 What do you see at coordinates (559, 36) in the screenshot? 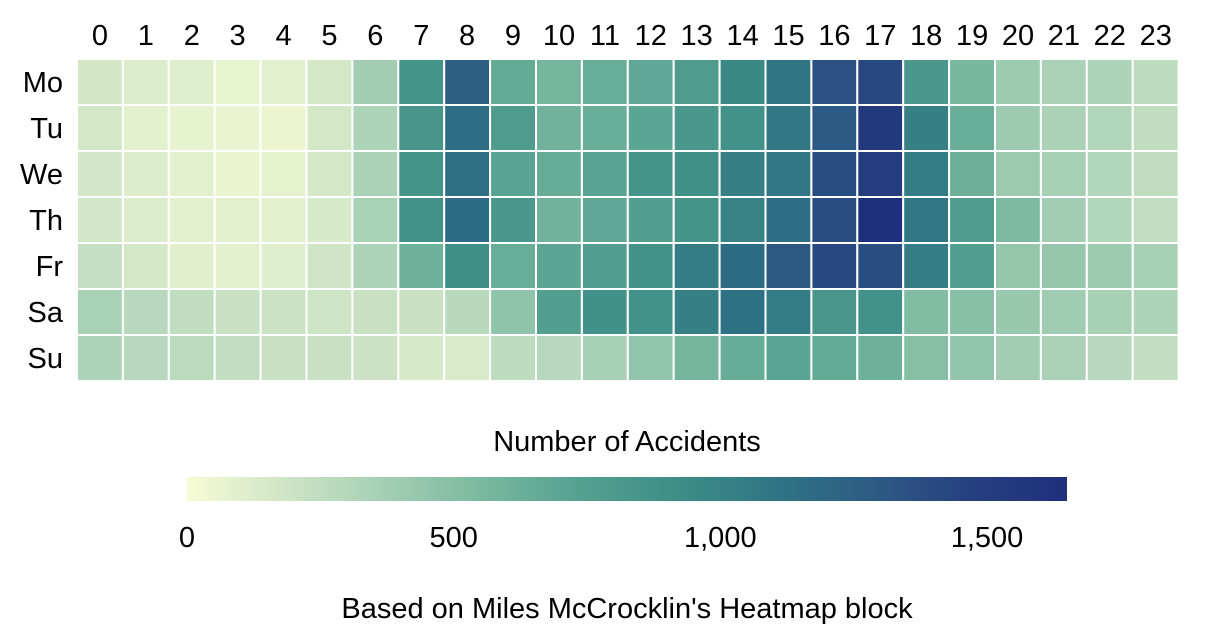
I see `hour-label: 10` at bounding box center [559, 36].